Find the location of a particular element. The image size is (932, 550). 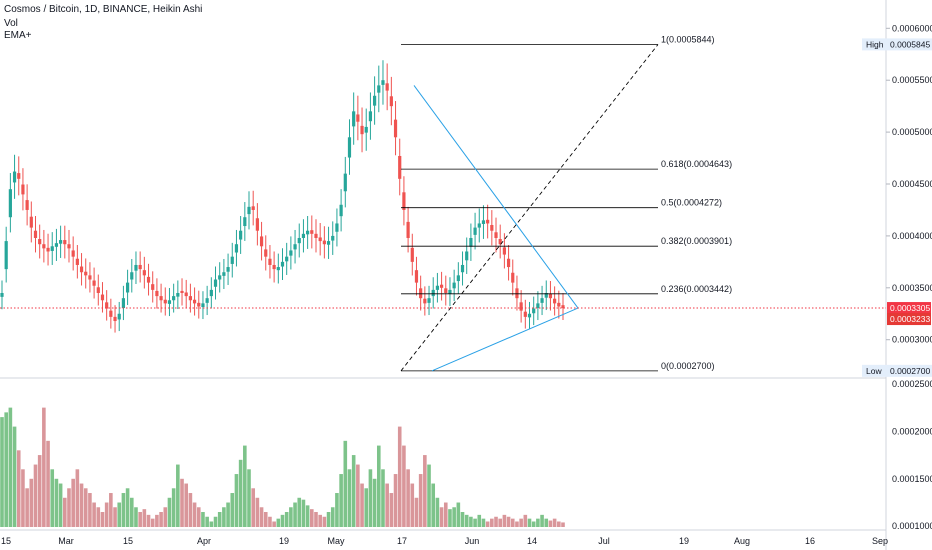

ema-indicator-label: EMA+ is located at coordinates (18, 35).